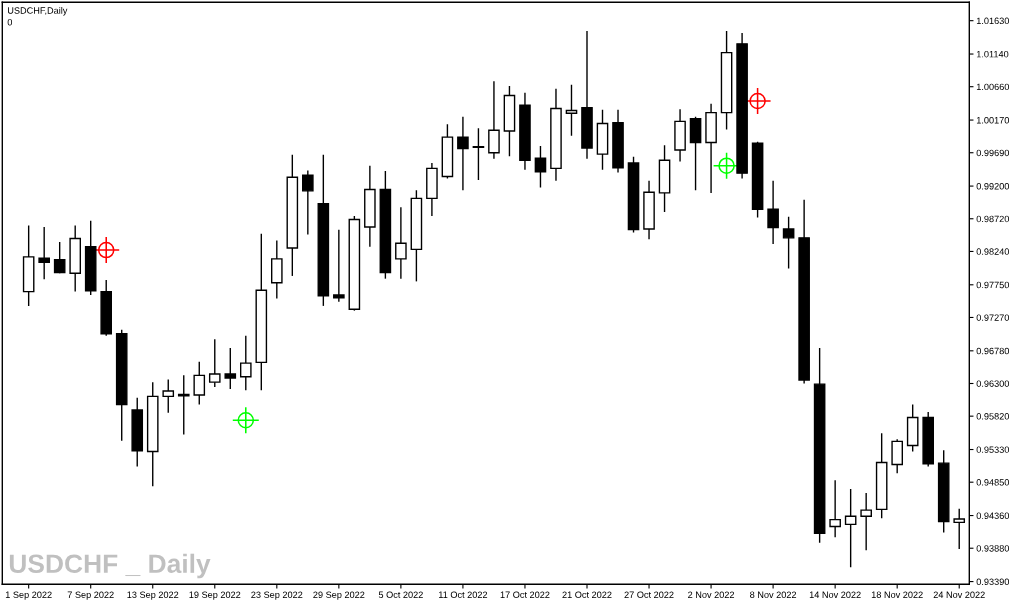 This screenshot has height=605, width=1015. Describe the element at coordinates (400, 594) in the screenshot. I see `x-tick-label: 5 Oct 2022` at that location.